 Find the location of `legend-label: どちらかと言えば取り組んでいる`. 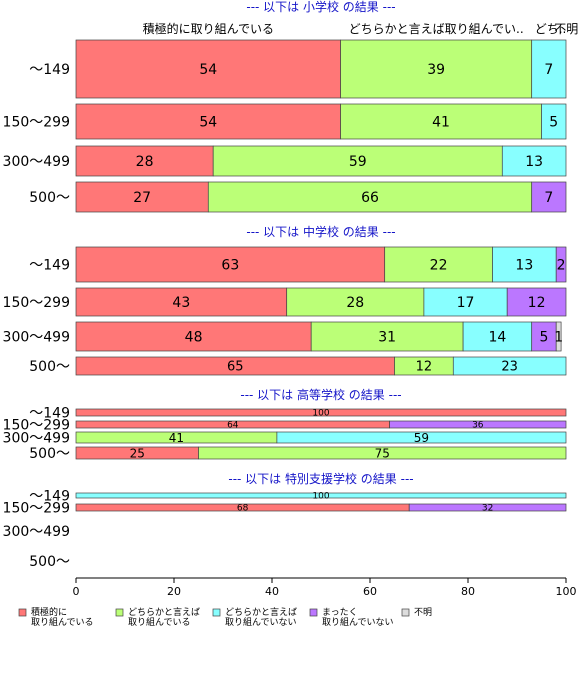

legend-label: どちらかと言えば取り組んでいる is located at coordinates (164, 617).